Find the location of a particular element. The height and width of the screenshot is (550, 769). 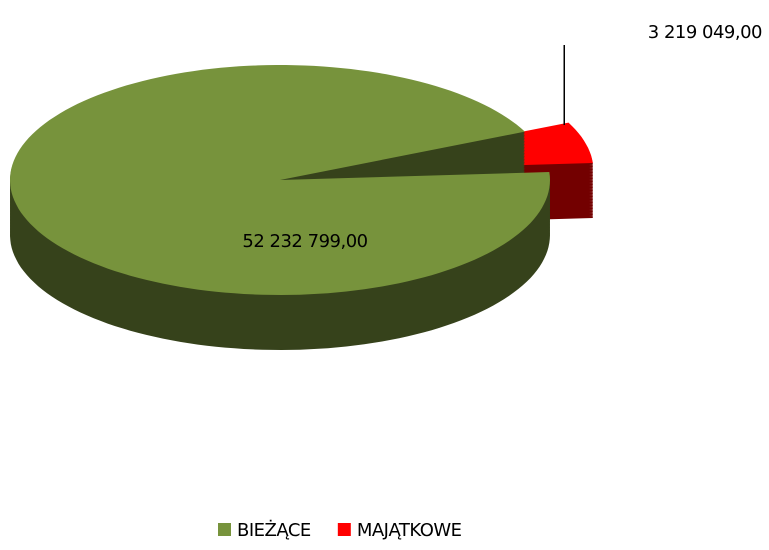

legend-label: MAJĄTKOWE is located at coordinates (409, 530).